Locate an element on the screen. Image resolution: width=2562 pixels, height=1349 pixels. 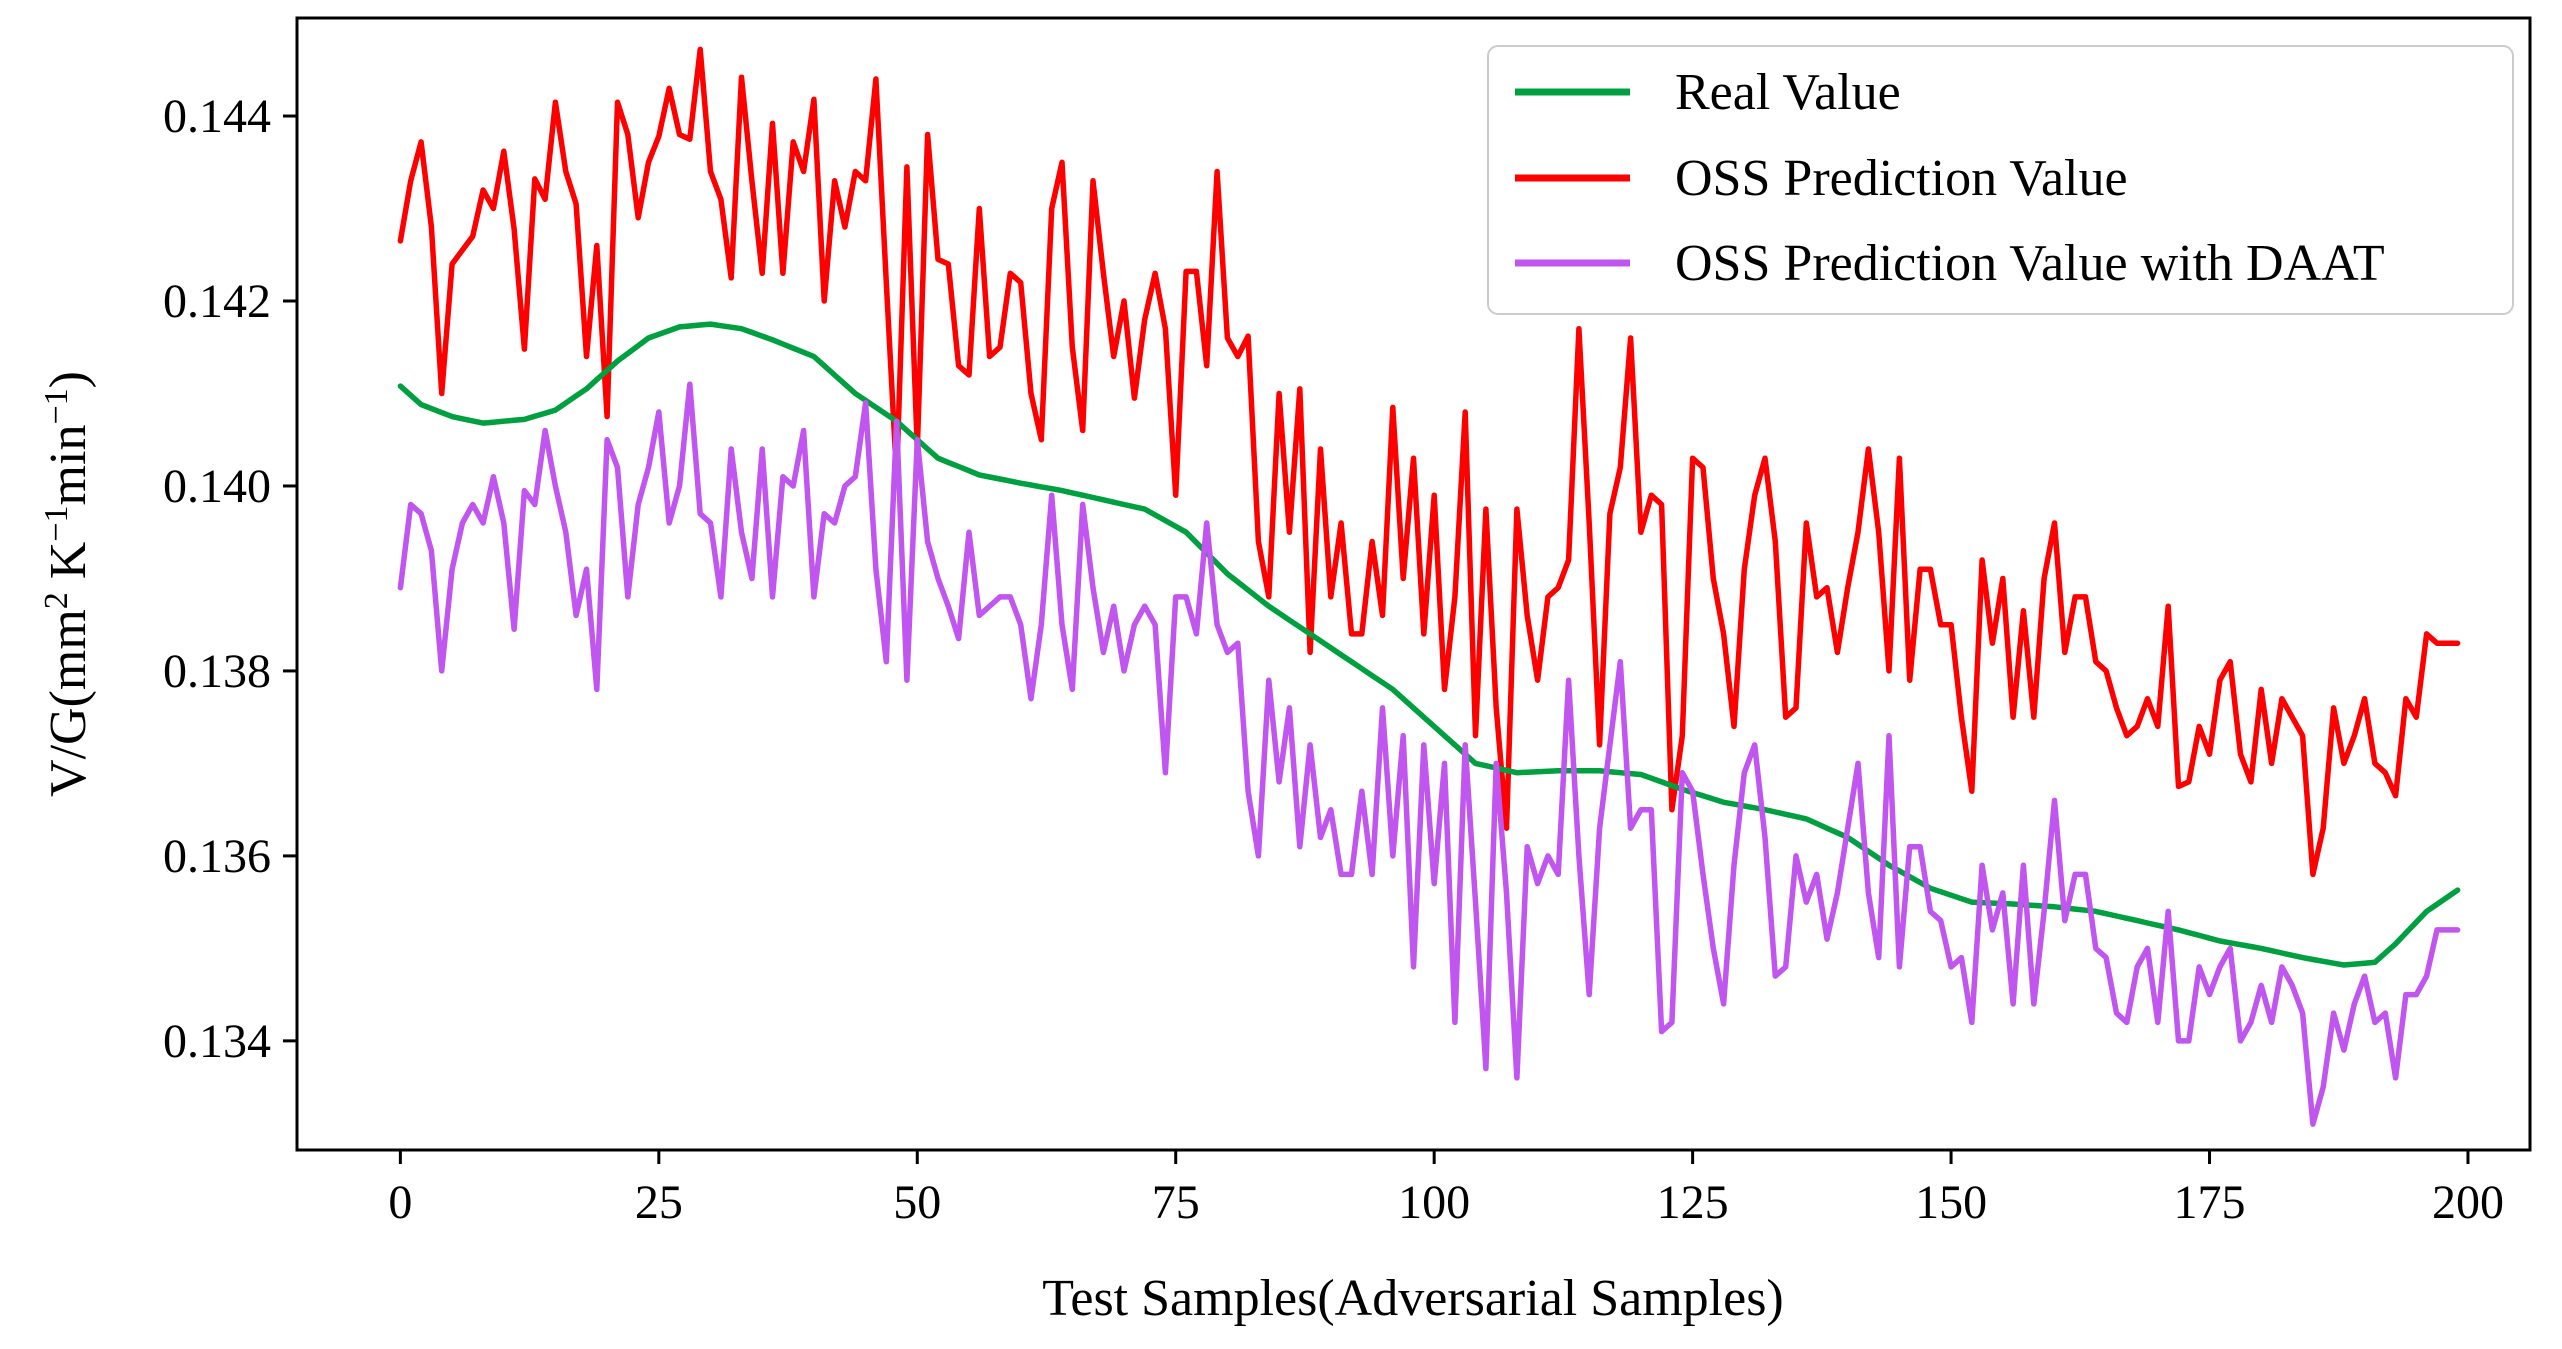
x-tick-label: 175 is located at coordinates (2210, 1202).